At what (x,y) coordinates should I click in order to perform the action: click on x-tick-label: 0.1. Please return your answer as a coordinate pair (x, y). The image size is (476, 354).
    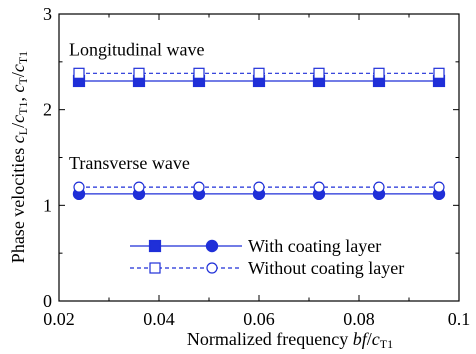
    Looking at the image, I should click on (459, 319).